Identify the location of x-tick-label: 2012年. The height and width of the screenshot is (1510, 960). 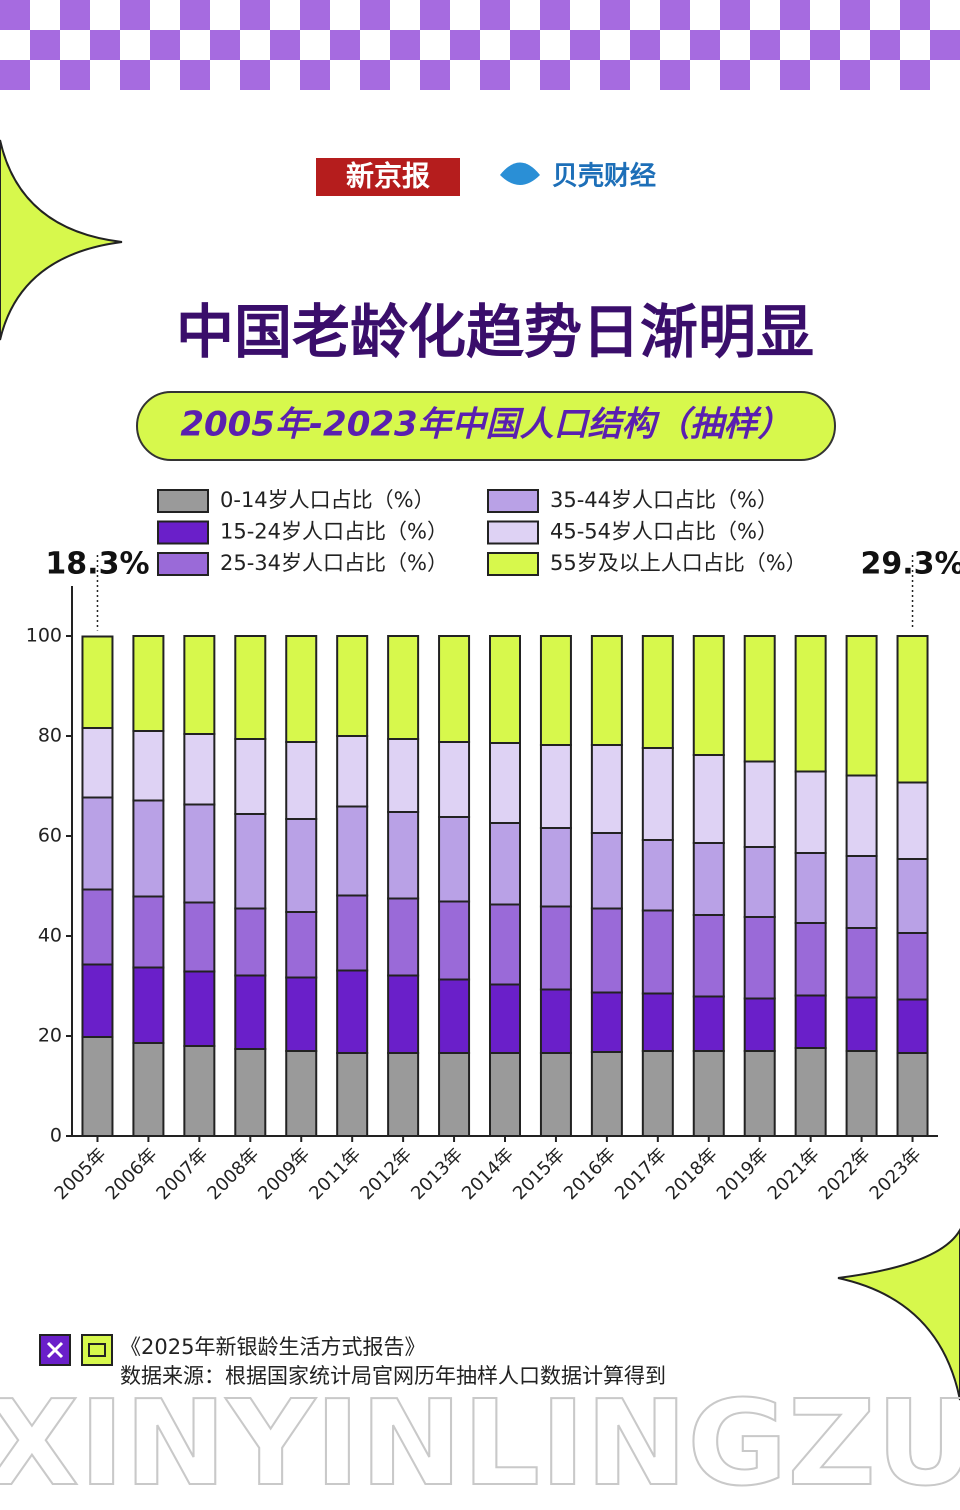
(386, 1174).